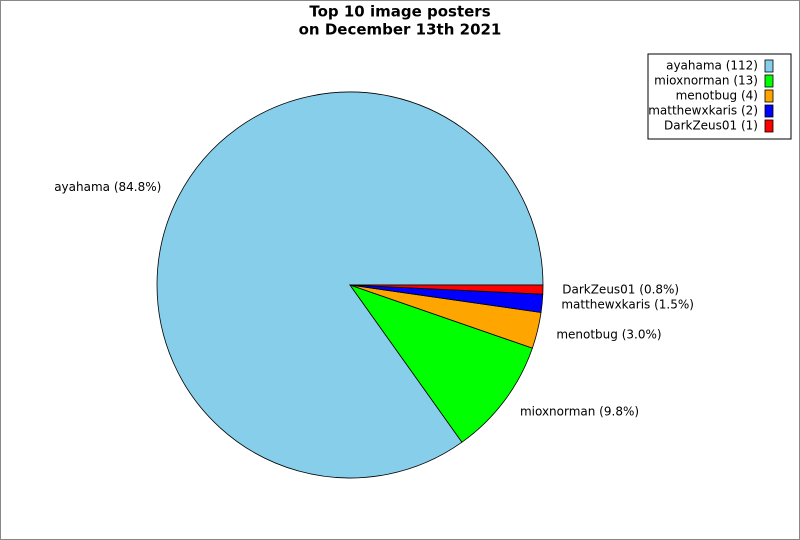 This screenshot has width=800, height=540. What do you see at coordinates (620, 290) in the screenshot?
I see `slice-label: DarkZeus01 (0.8%)` at bounding box center [620, 290].